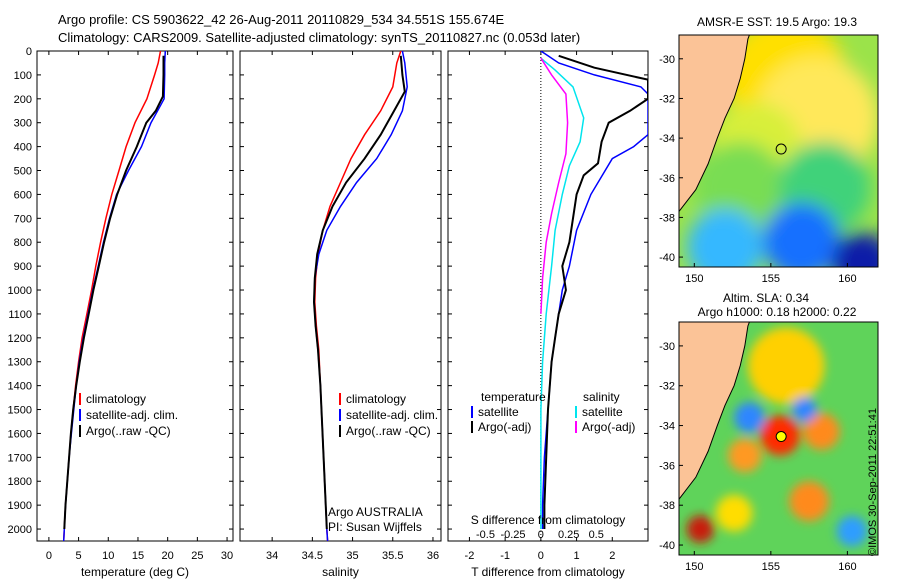 The image size is (900, 580). I want to click on depth-tick-label: 1000, so click(20, 291).